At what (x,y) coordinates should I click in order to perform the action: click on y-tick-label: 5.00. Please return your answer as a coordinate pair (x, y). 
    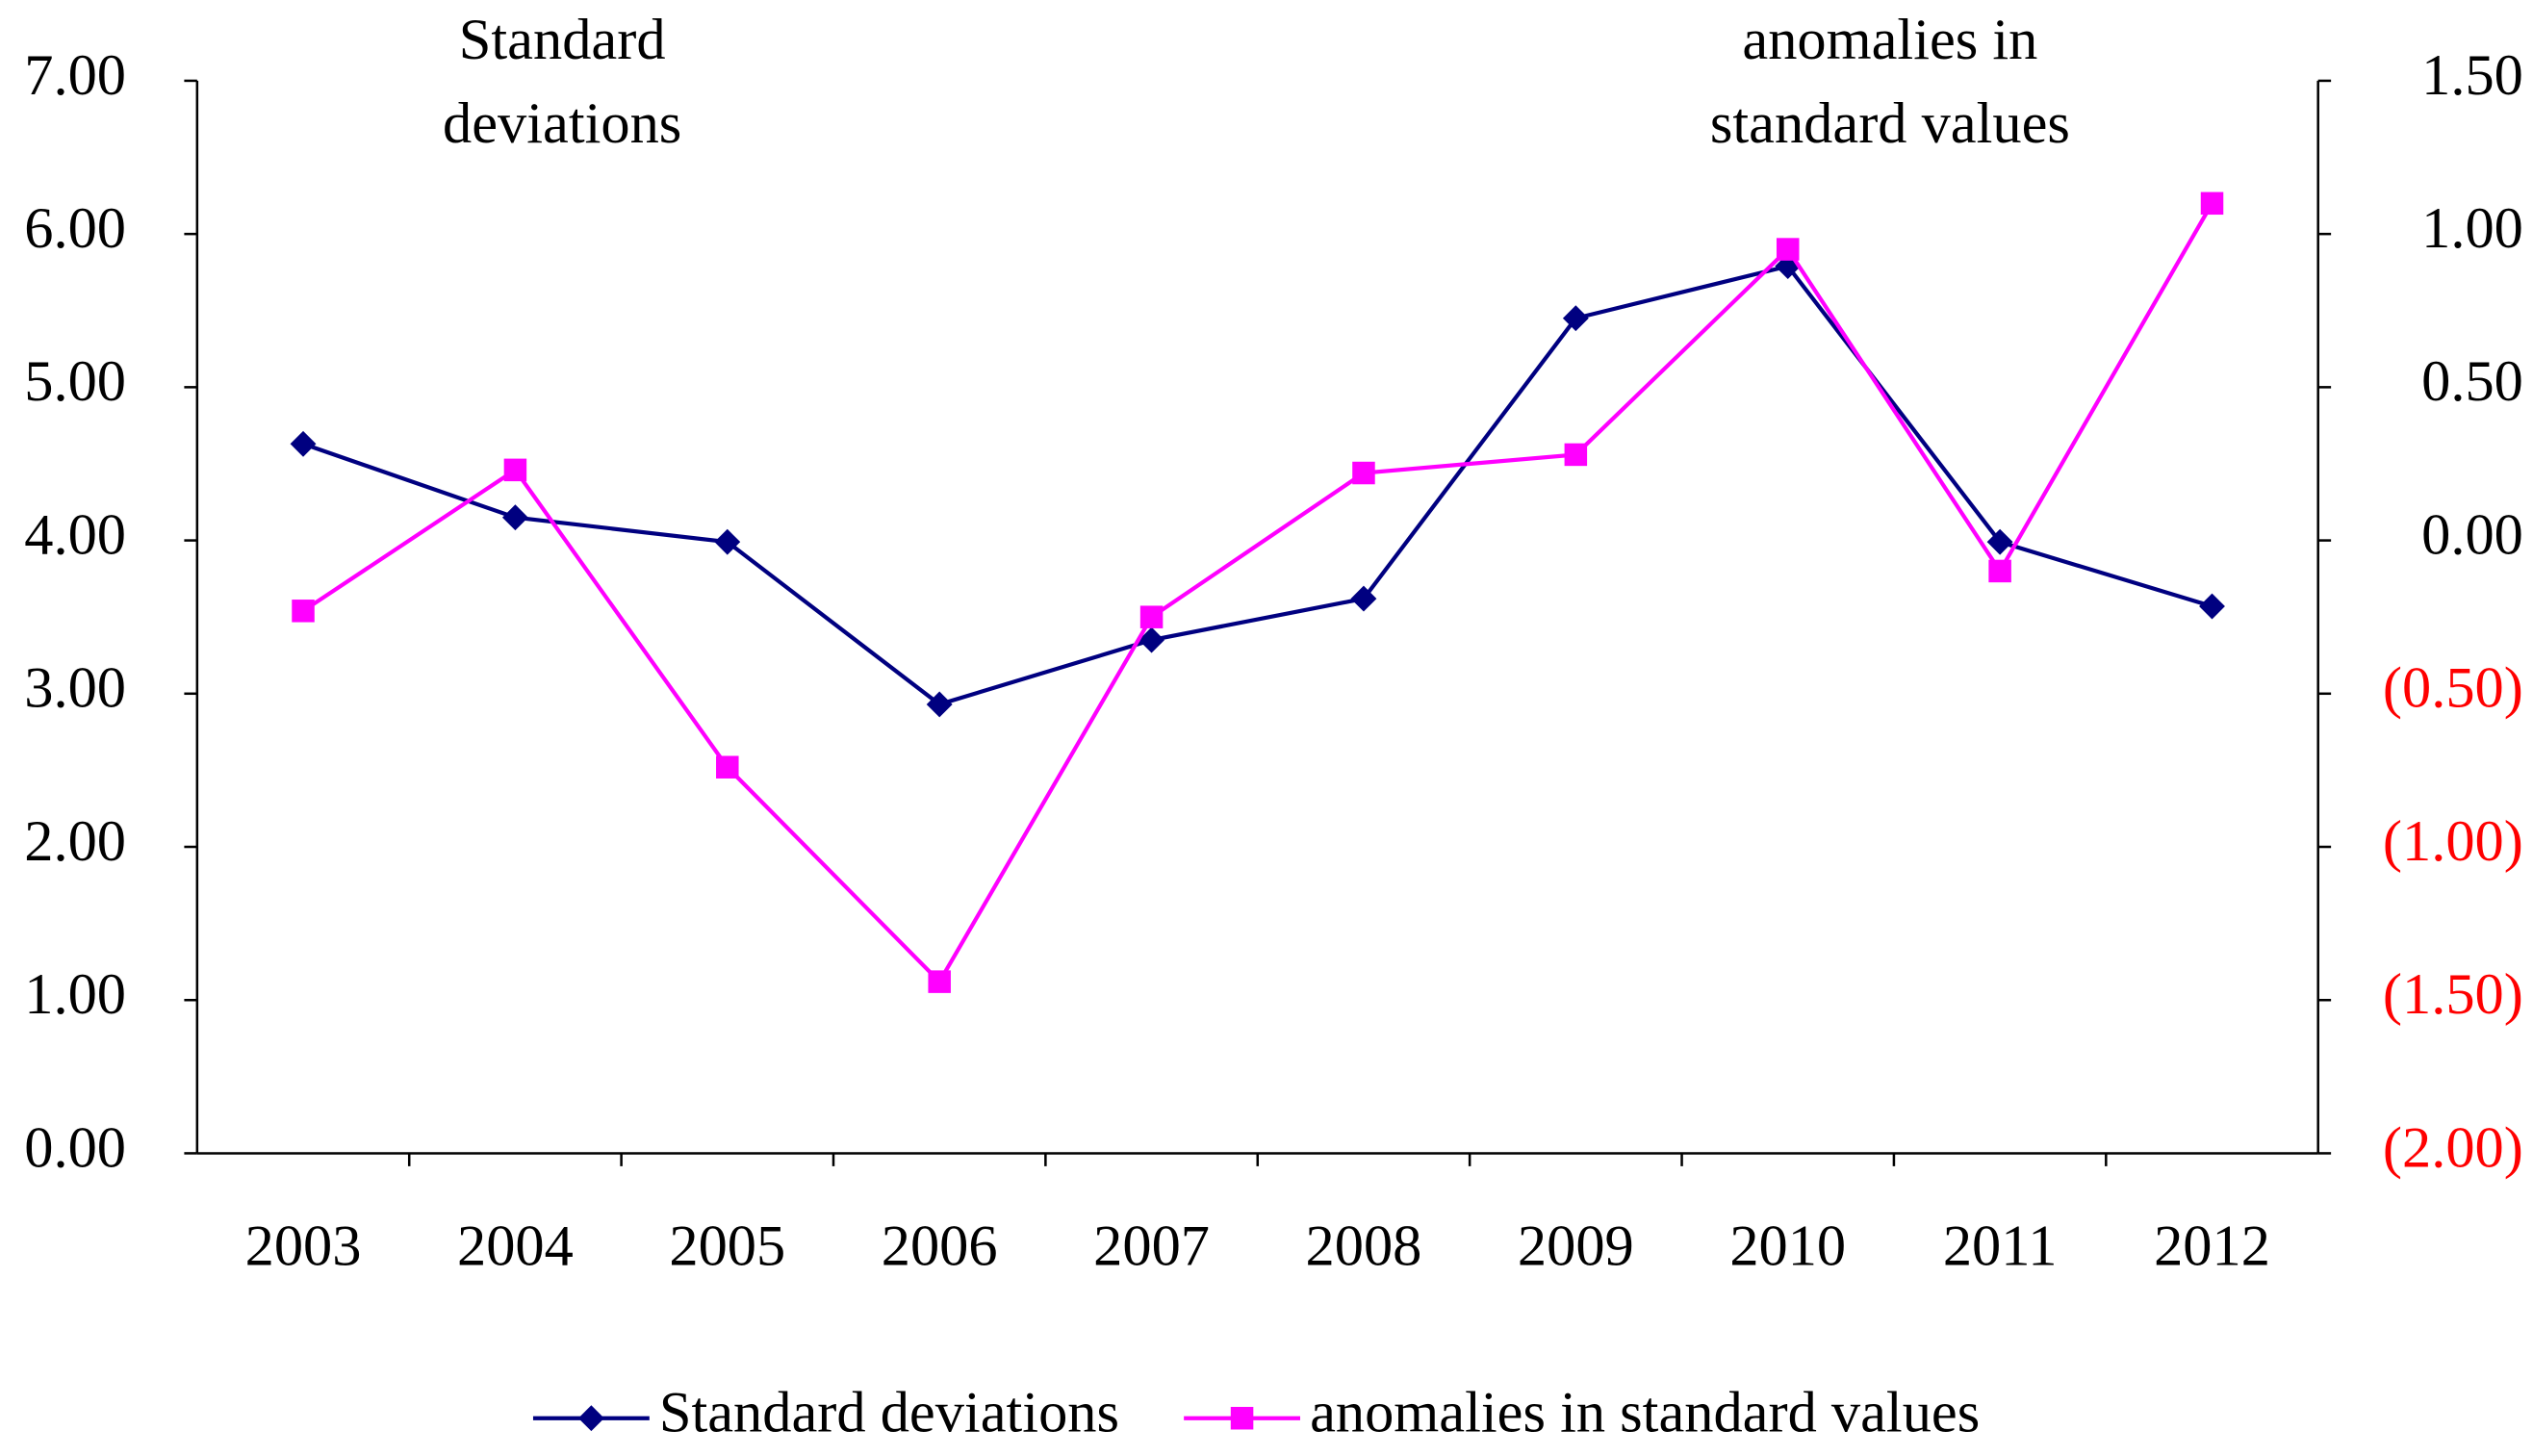
    Looking at the image, I should click on (75, 382).